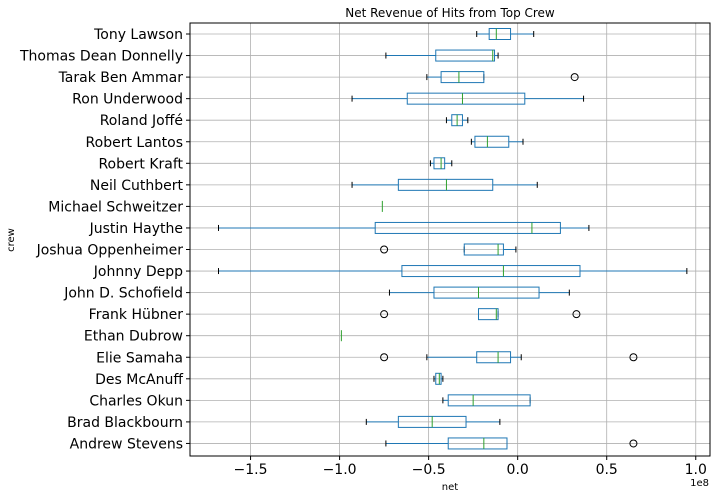  Describe the element at coordinates (450, 13) in the screenshot. I see `chart-title: Net Revenue of Hits from Top Crew` at that location.